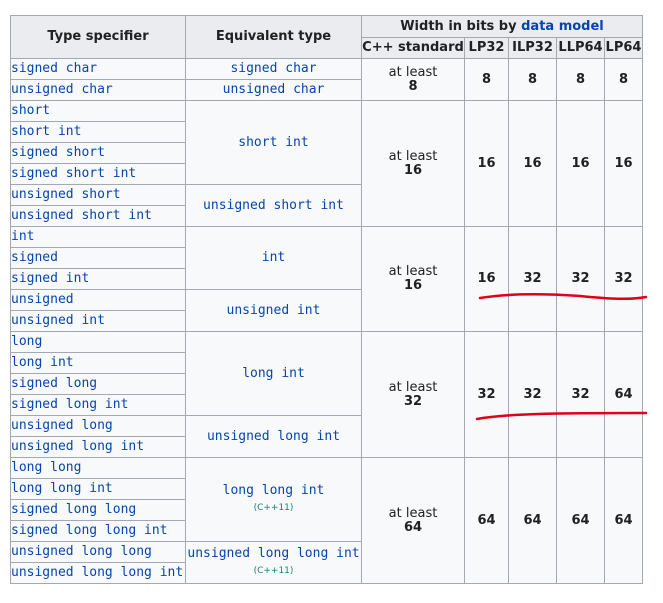 Image resolution: width=663 pixels, height=603 pixels. What do you see at coordinates (580, 79) in the screenshot?
I see `width-llp64-cell: 8` at bounding box center [580, 79].